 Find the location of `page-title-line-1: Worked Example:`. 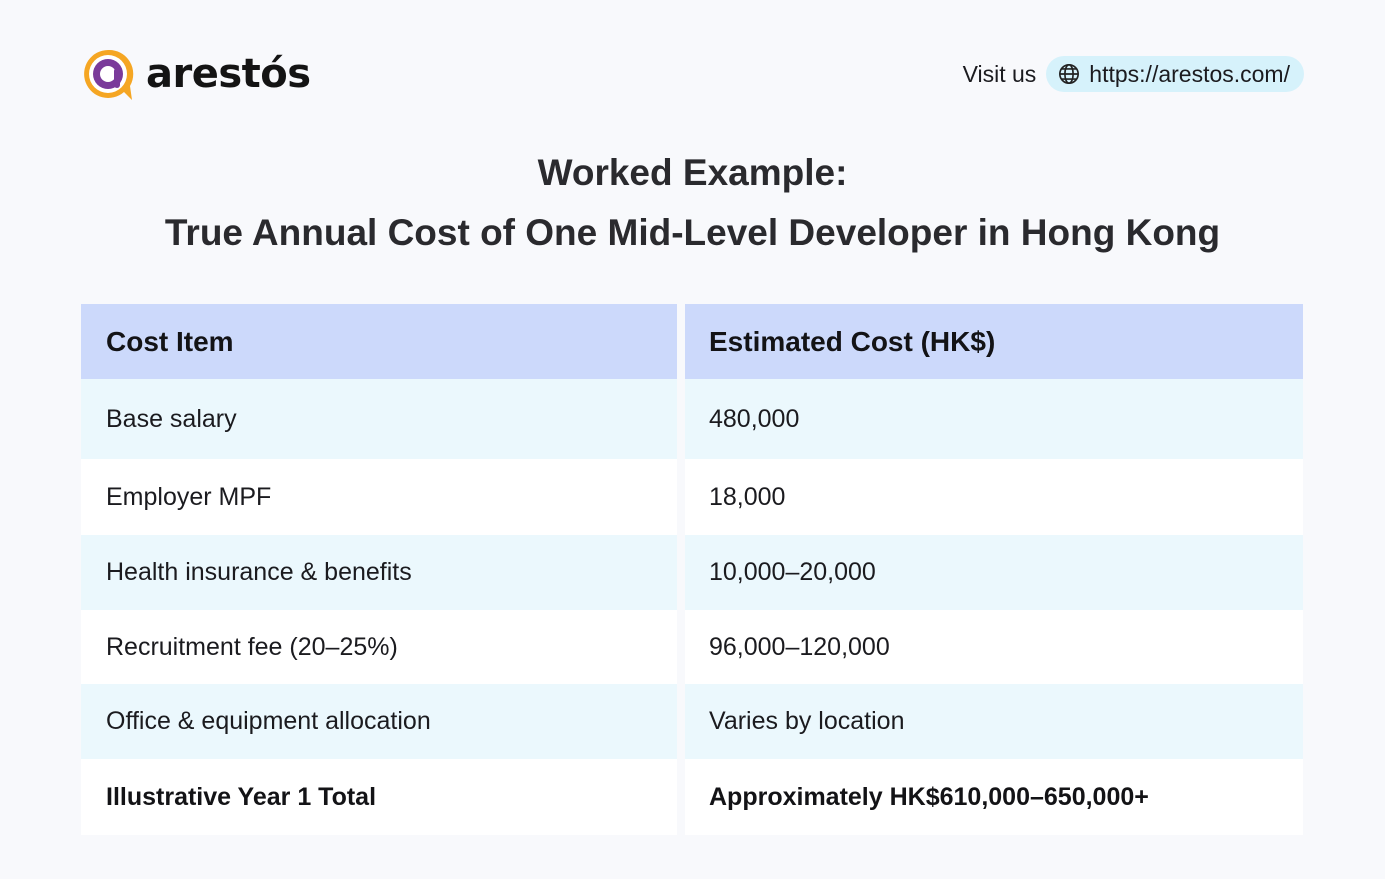

page-title-line-1: Worked Example: is located at coordinates (692, 172).